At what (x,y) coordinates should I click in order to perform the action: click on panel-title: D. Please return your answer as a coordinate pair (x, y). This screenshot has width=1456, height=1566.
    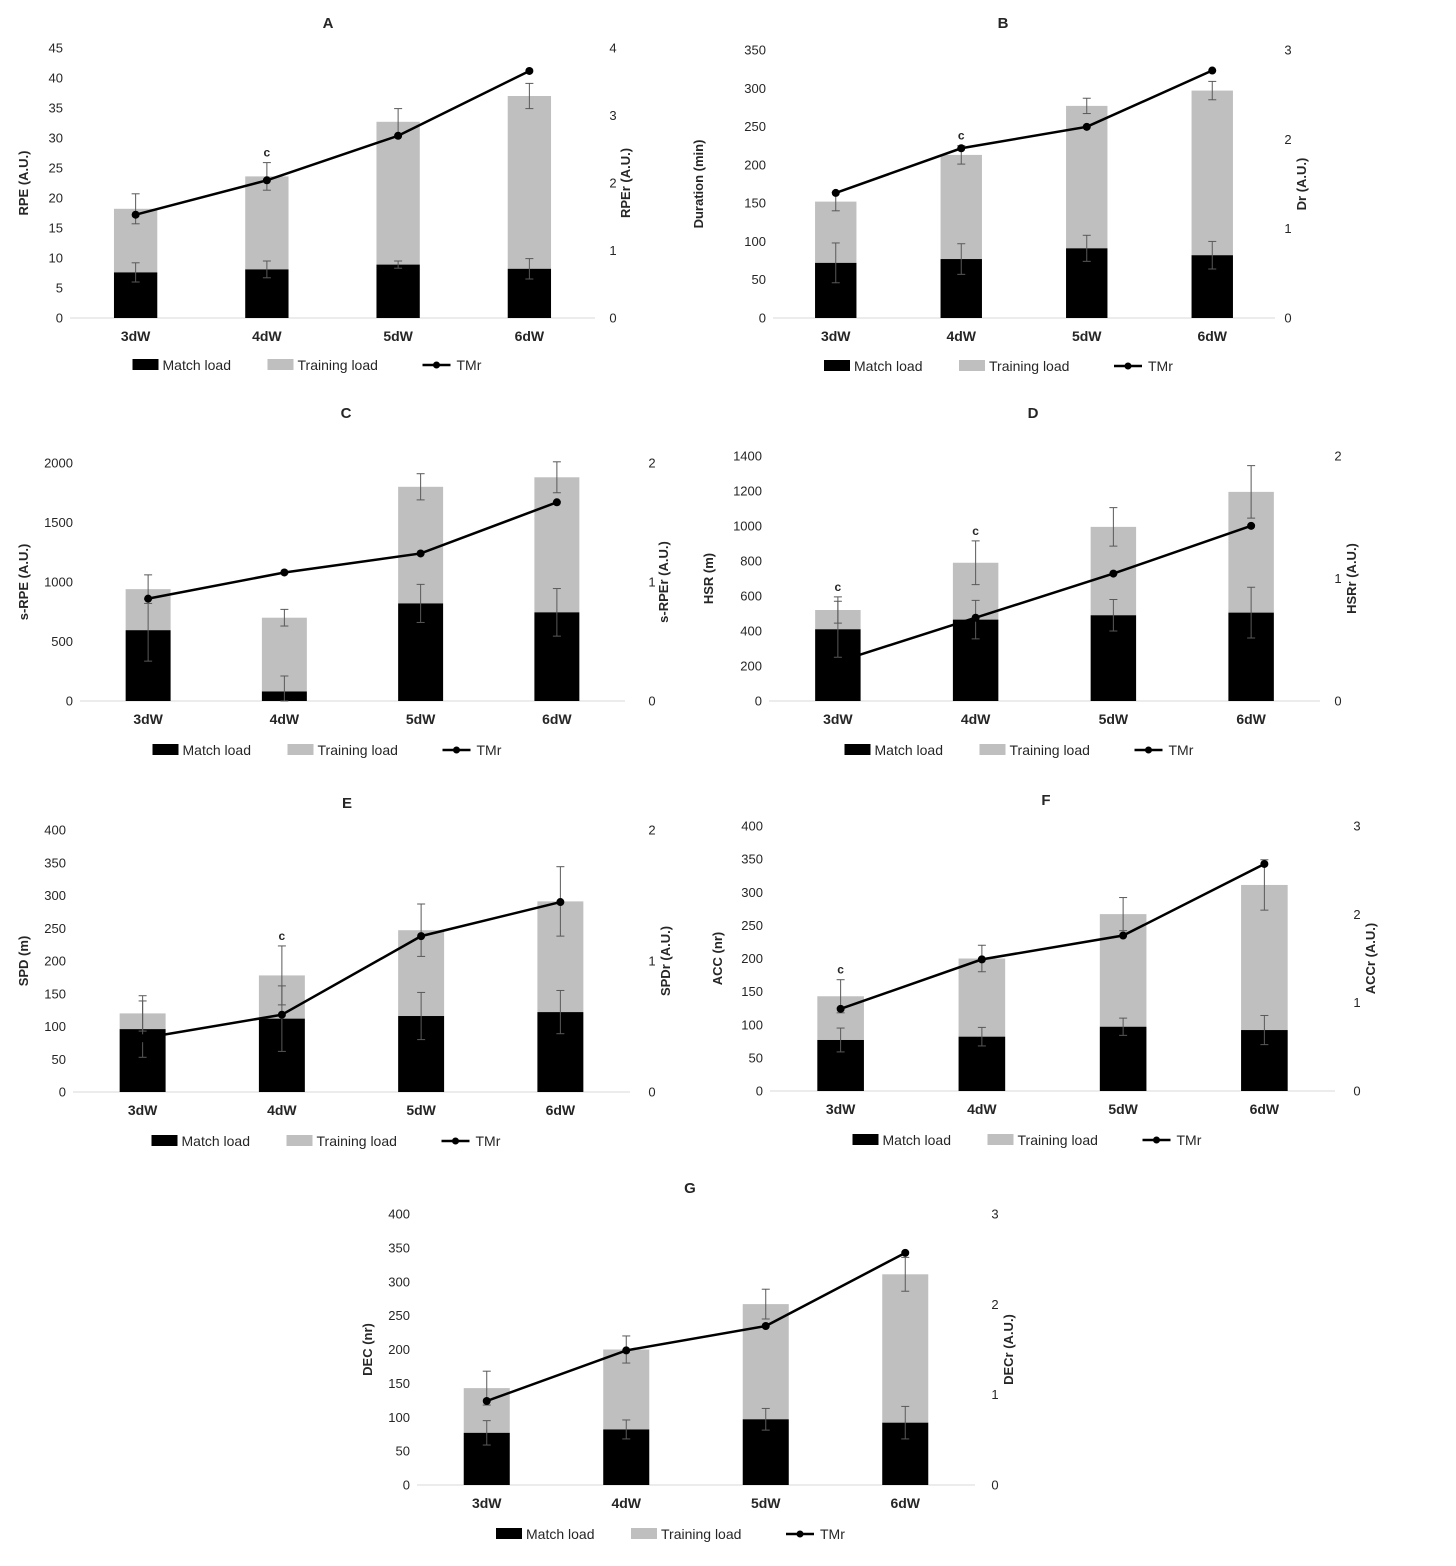
    Looking at the image, I should click on (1033, 413).